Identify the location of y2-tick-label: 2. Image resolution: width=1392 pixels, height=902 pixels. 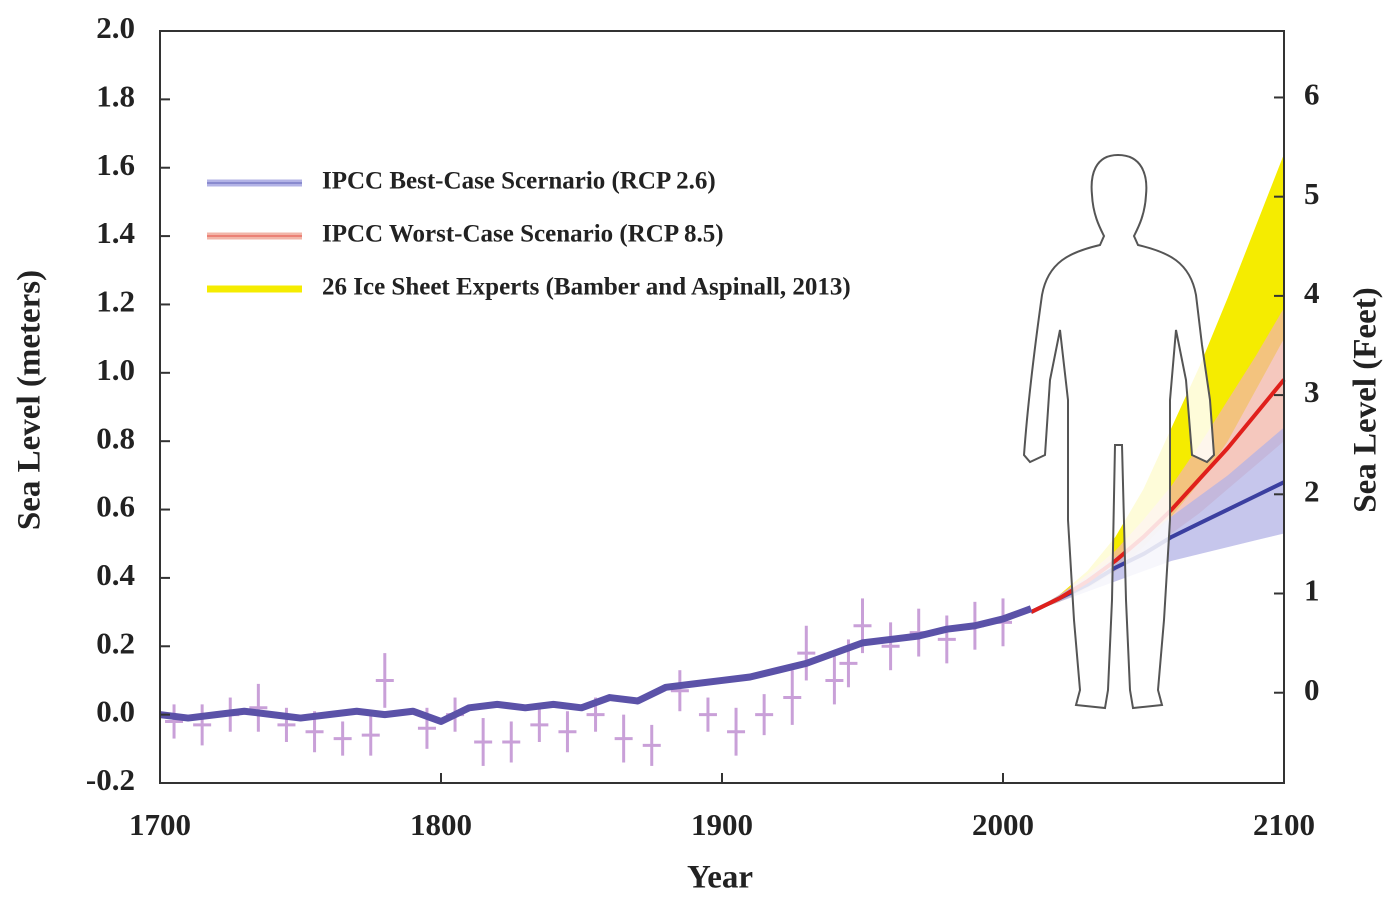
(1312, 490).